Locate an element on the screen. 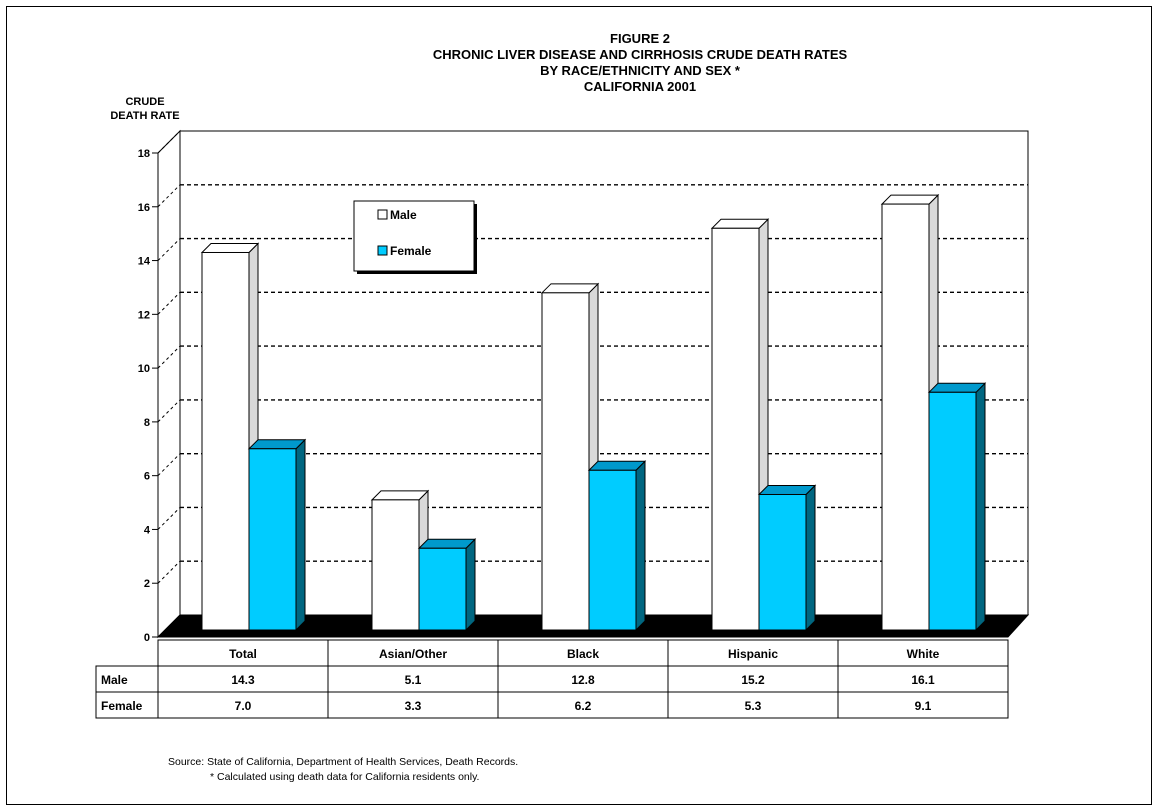 This screenshot has width=1158, height=811. table-cell-0-4: 16.1 is located at coordinates (923, 680).